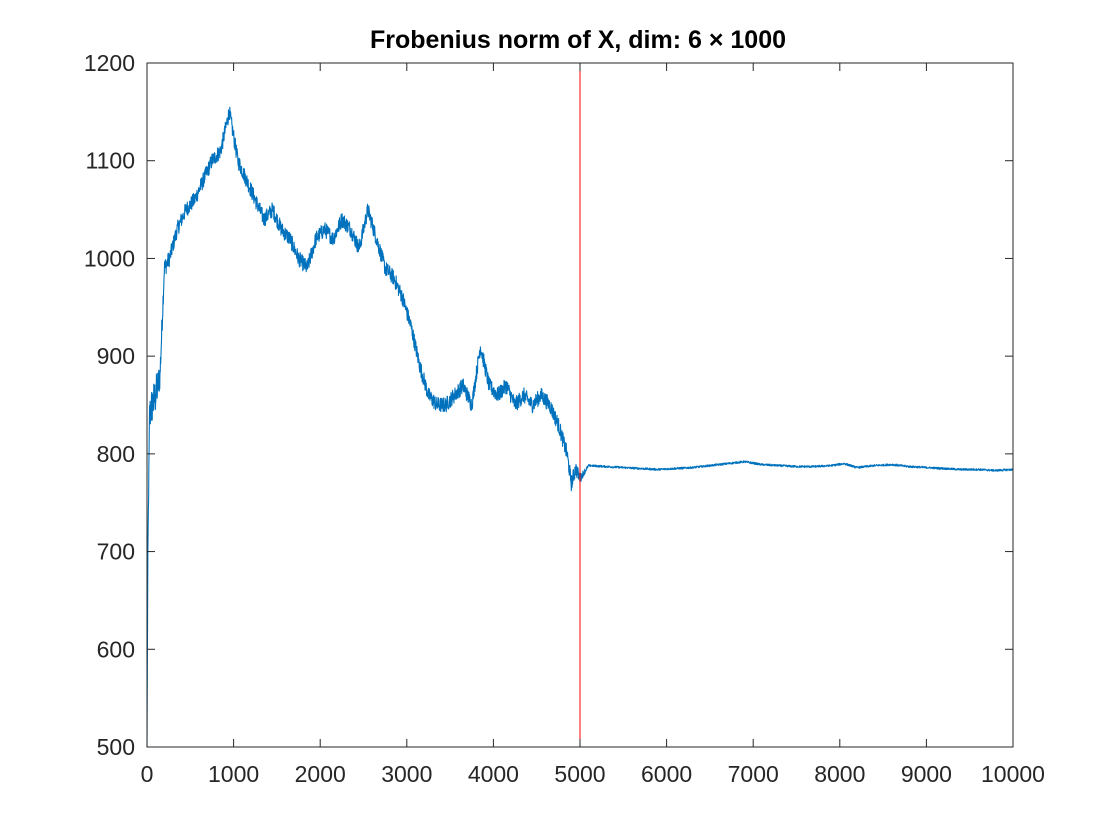 This screenshot has width=1118, height=839. I want to click on x-tick-label: 6000, so click(666, 774).